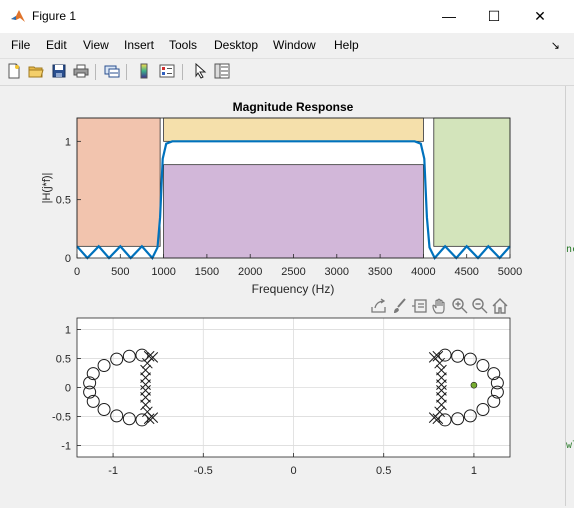 The image size is (574, 508). Describe the element at coordinates (81, 71) in the screenshot. I see `print-icon` at that location.